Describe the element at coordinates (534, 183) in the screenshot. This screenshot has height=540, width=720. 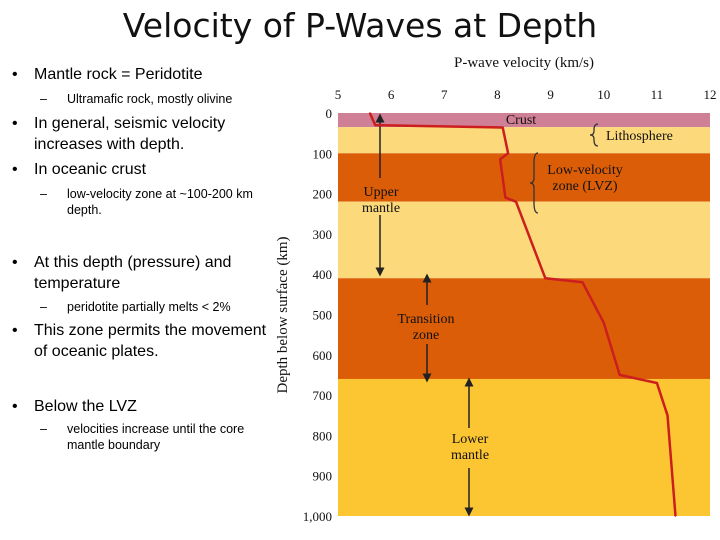
I see `lvz-bracket` at that location.